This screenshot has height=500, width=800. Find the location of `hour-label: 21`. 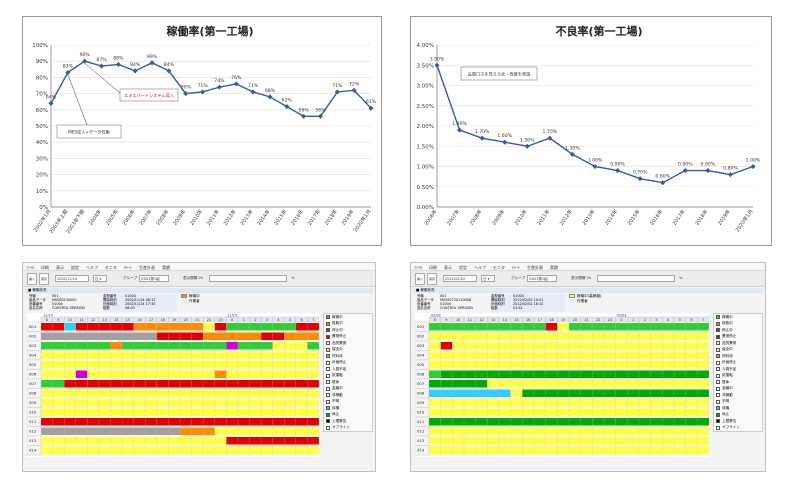

hour-label: 21 is located at coordinates (197, 320).